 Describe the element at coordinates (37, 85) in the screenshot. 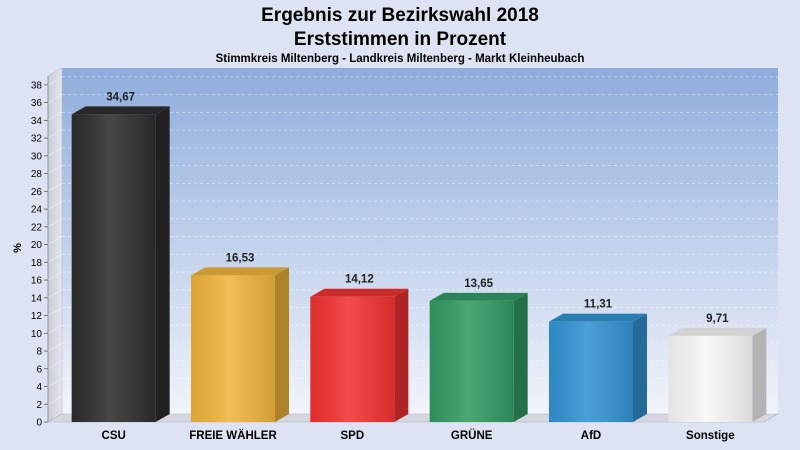

I see `y-tick-label: 38` at that location.